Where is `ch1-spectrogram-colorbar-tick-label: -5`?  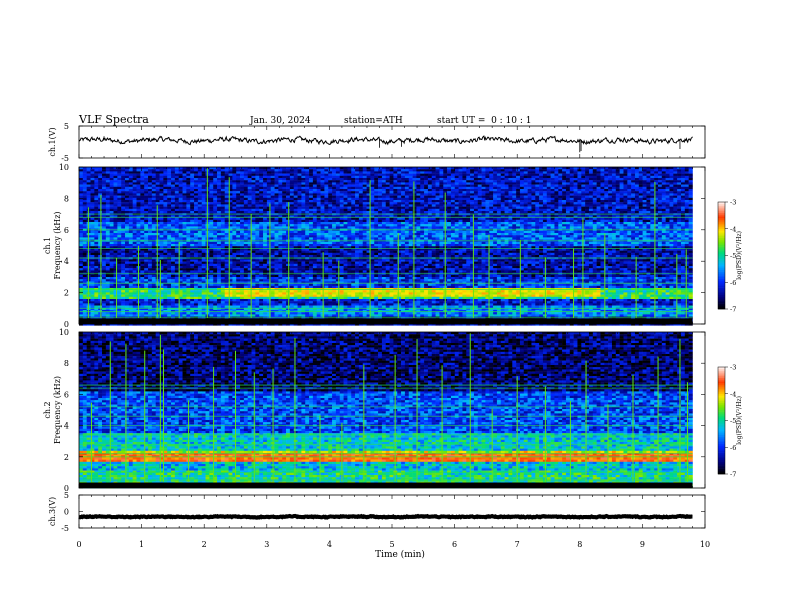 ch1-spectrogram-colorbar-tick-label: -5 is located at coordinates (733, 256).